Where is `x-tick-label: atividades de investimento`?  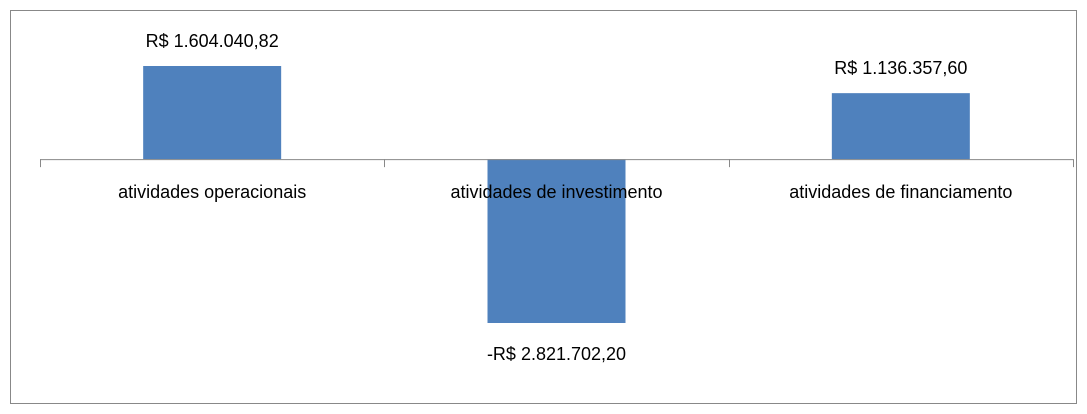
x-tick-label: atividades de investimento is located at coordinates (556, 192).